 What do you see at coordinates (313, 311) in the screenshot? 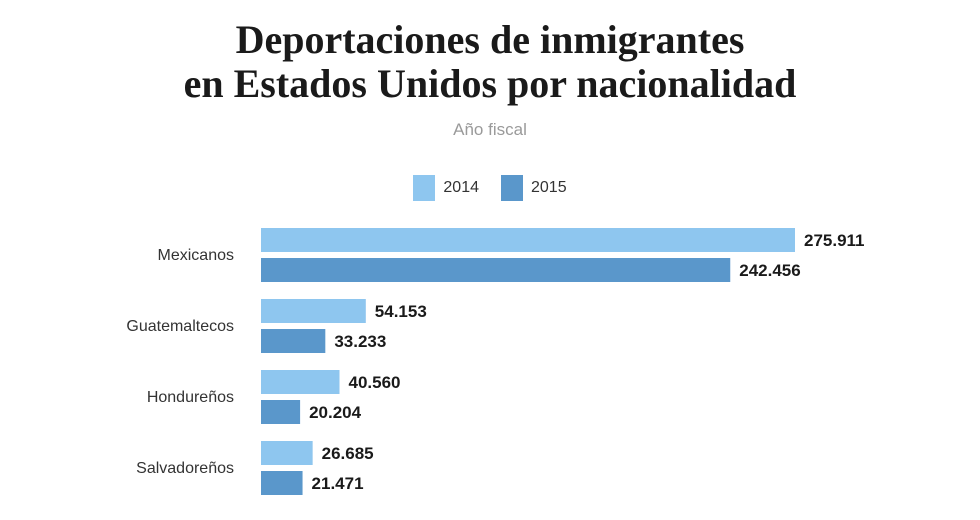
I see `bar-guatemaltecos-2014` at bounding box center [313, 311].